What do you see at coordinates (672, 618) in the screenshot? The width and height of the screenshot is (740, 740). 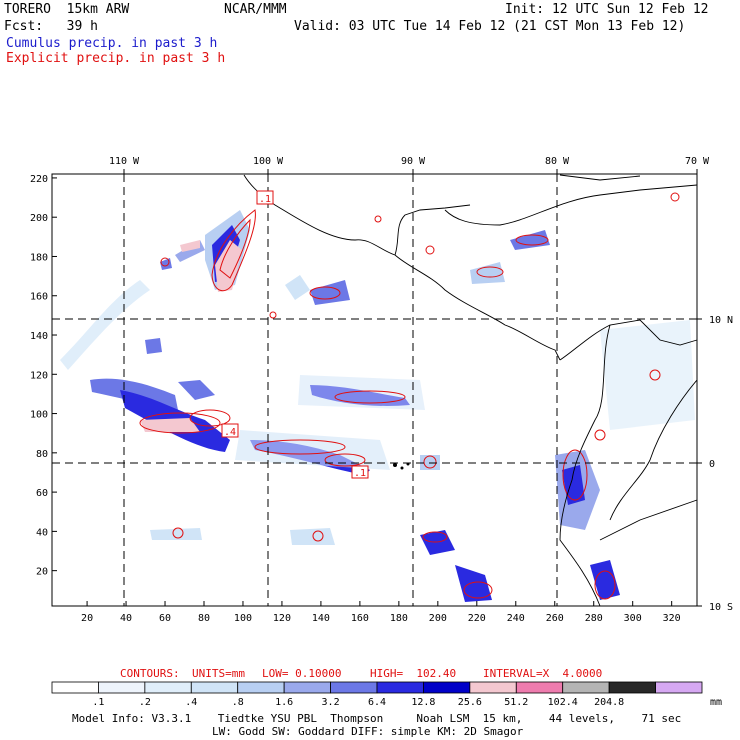 I see `x-tick-label: 320` at bounding box center [672, 618].